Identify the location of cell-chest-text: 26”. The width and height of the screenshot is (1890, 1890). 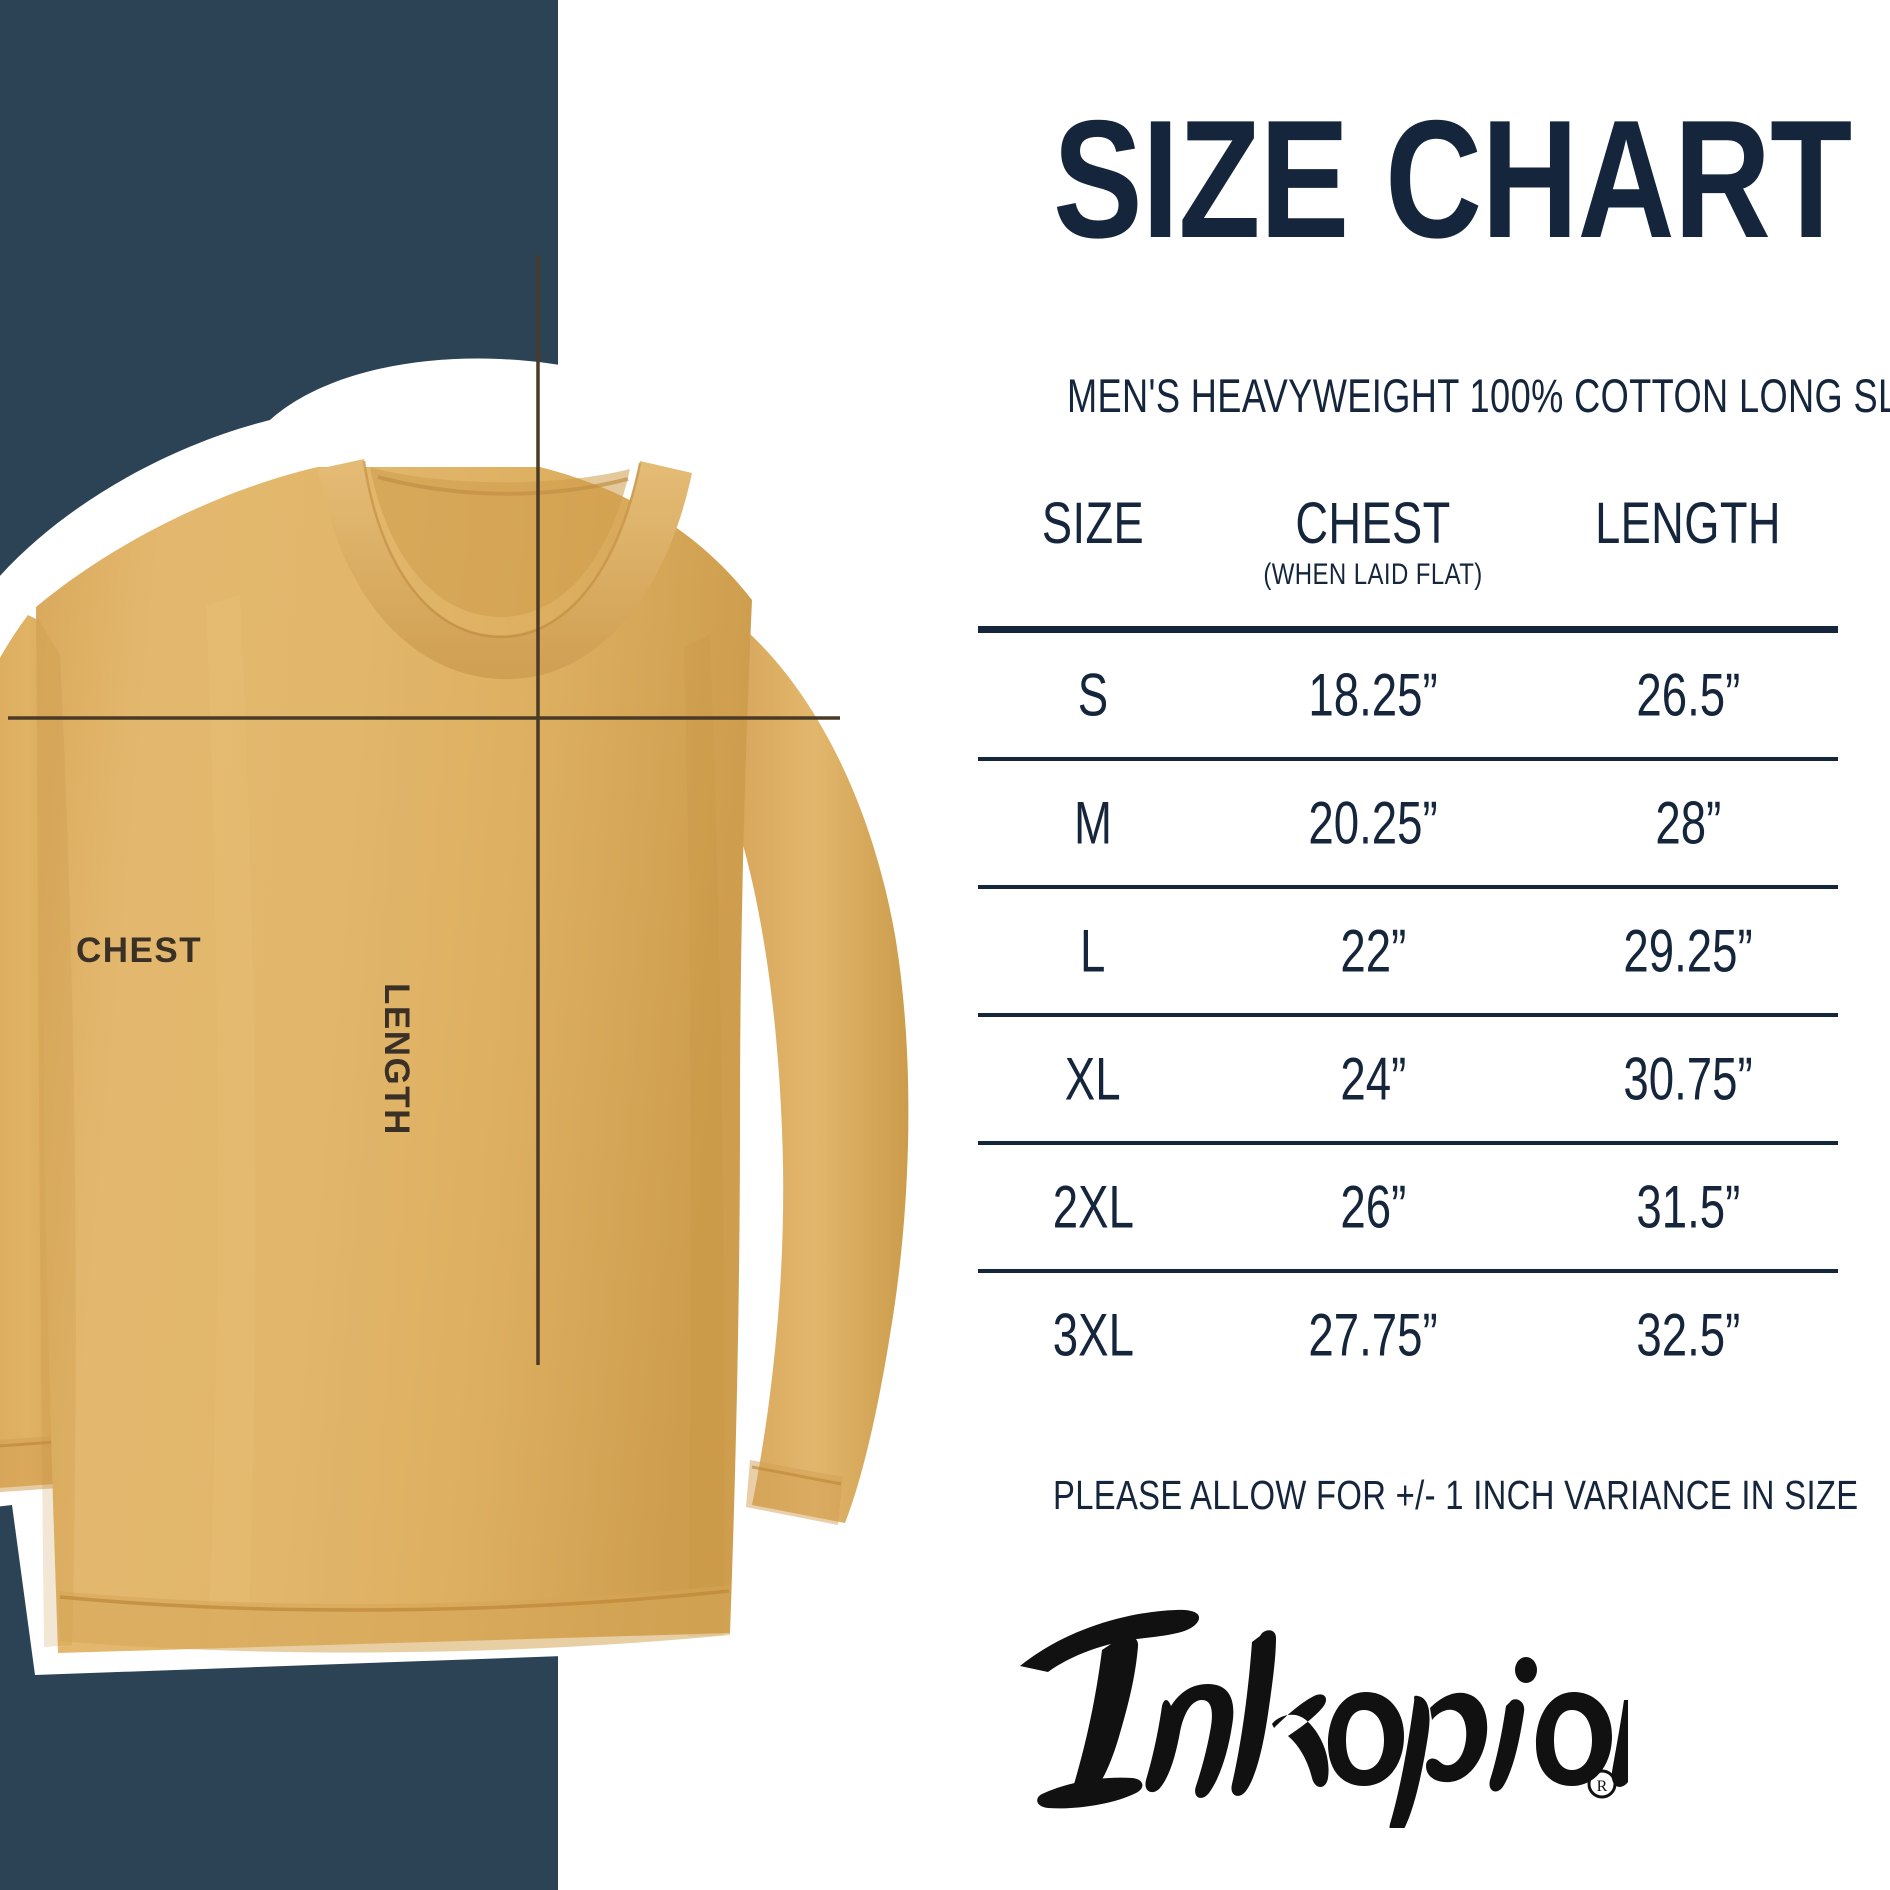
(1373, 1207).